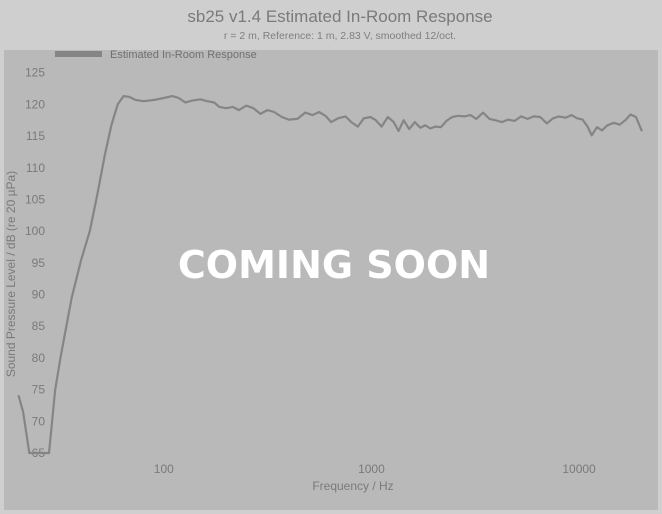 Image resolution: width=662 pixels, height=514 pixels. I want to click on coming-soon-overlay: COMING SOON, so click(334, 265).